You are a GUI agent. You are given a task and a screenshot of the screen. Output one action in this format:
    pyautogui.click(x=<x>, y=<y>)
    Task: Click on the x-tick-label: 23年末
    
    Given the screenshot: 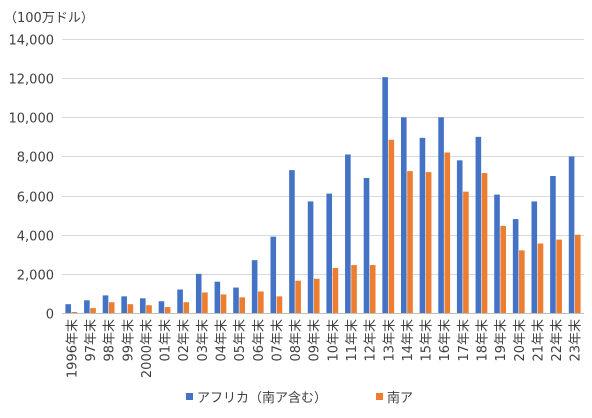 What is the action you would take?
    pyautogui.click(x=576, y=340)
    